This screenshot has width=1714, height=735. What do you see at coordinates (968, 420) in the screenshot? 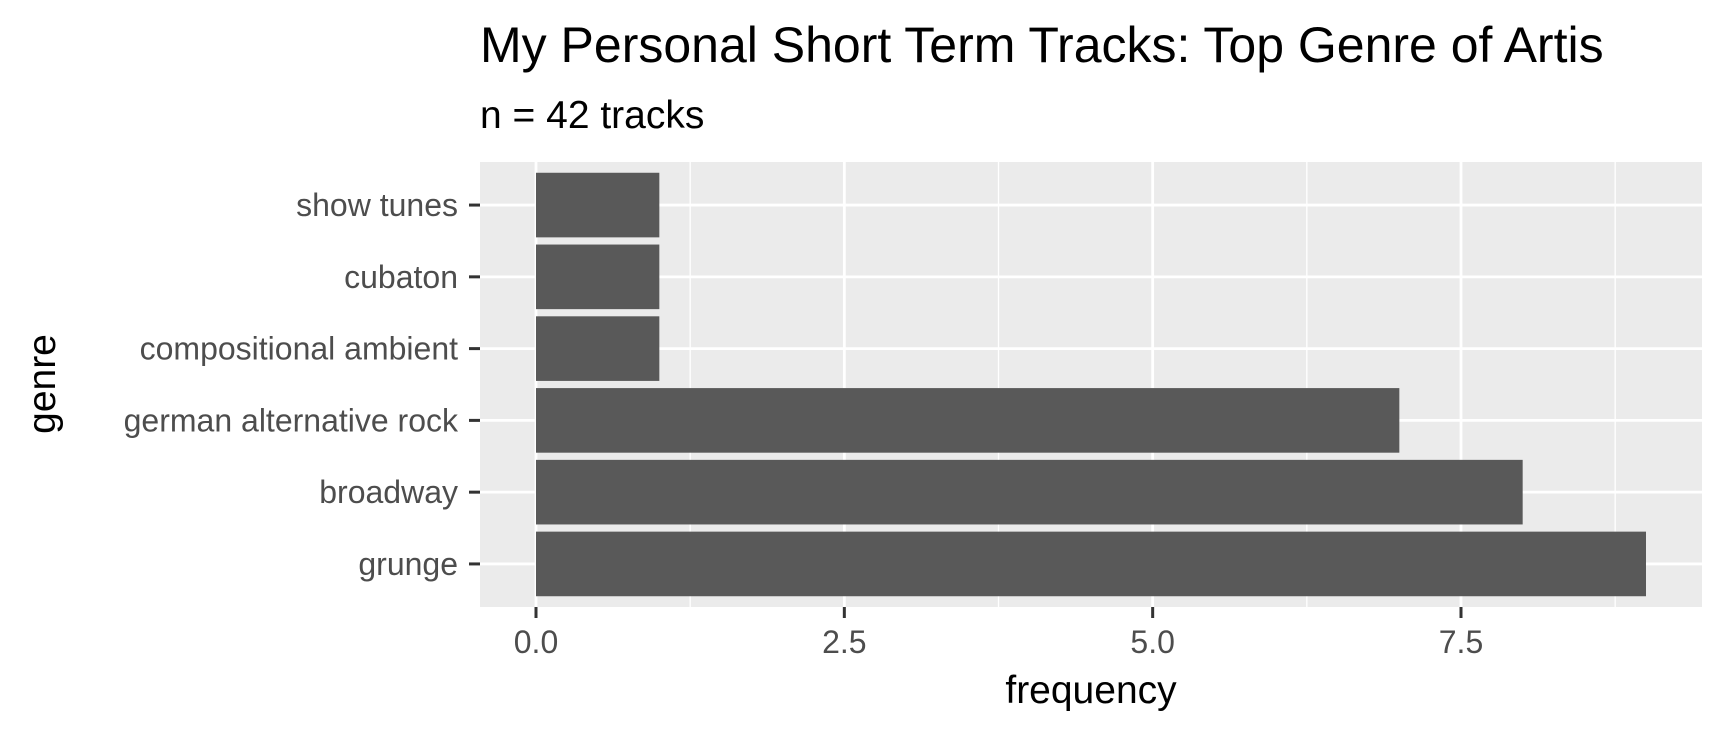
I see `bar-german-alternative-rock` at bounding box center [968, 420].